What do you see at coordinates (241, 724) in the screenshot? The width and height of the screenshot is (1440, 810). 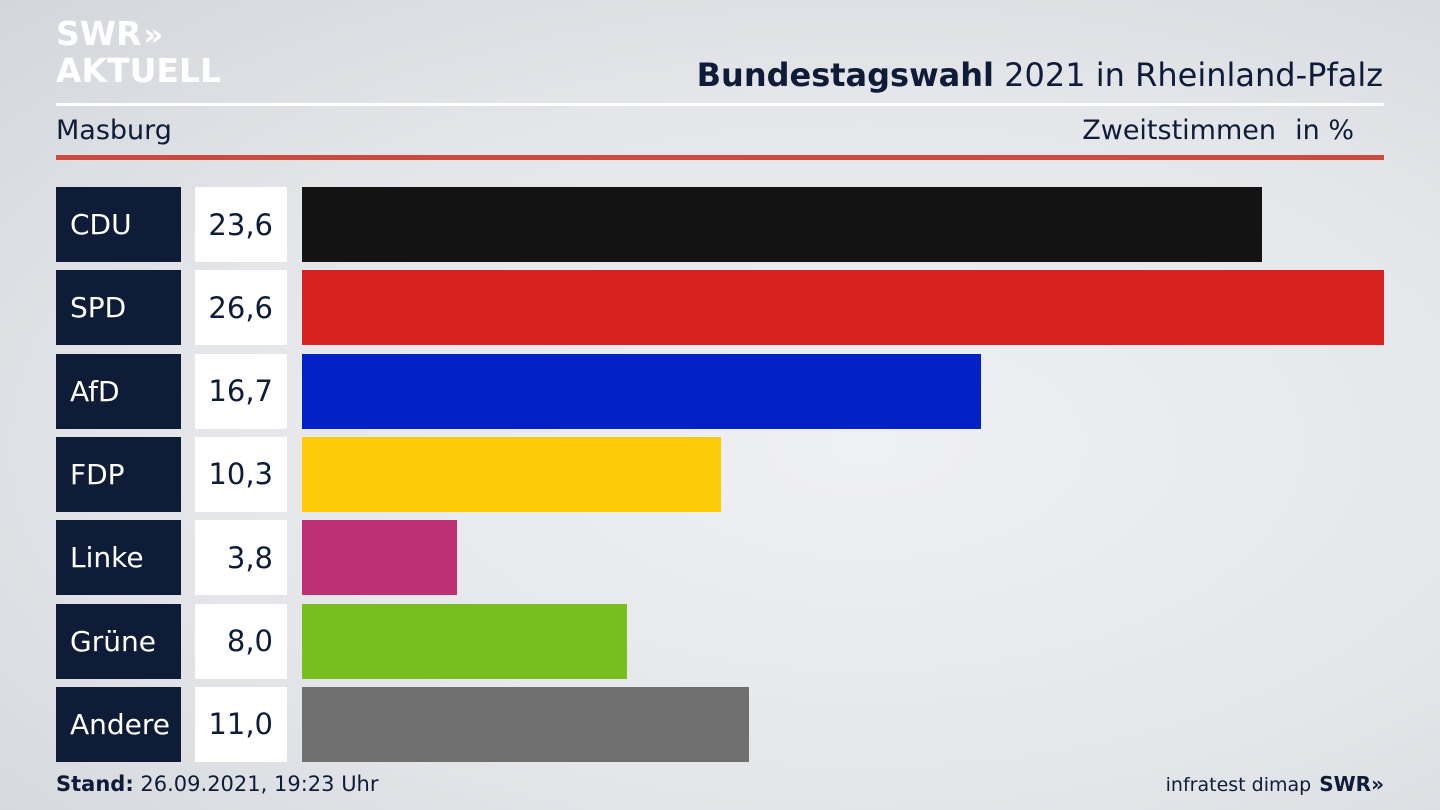 I see `value-label: 11,0` at bounding box center [241, 724].